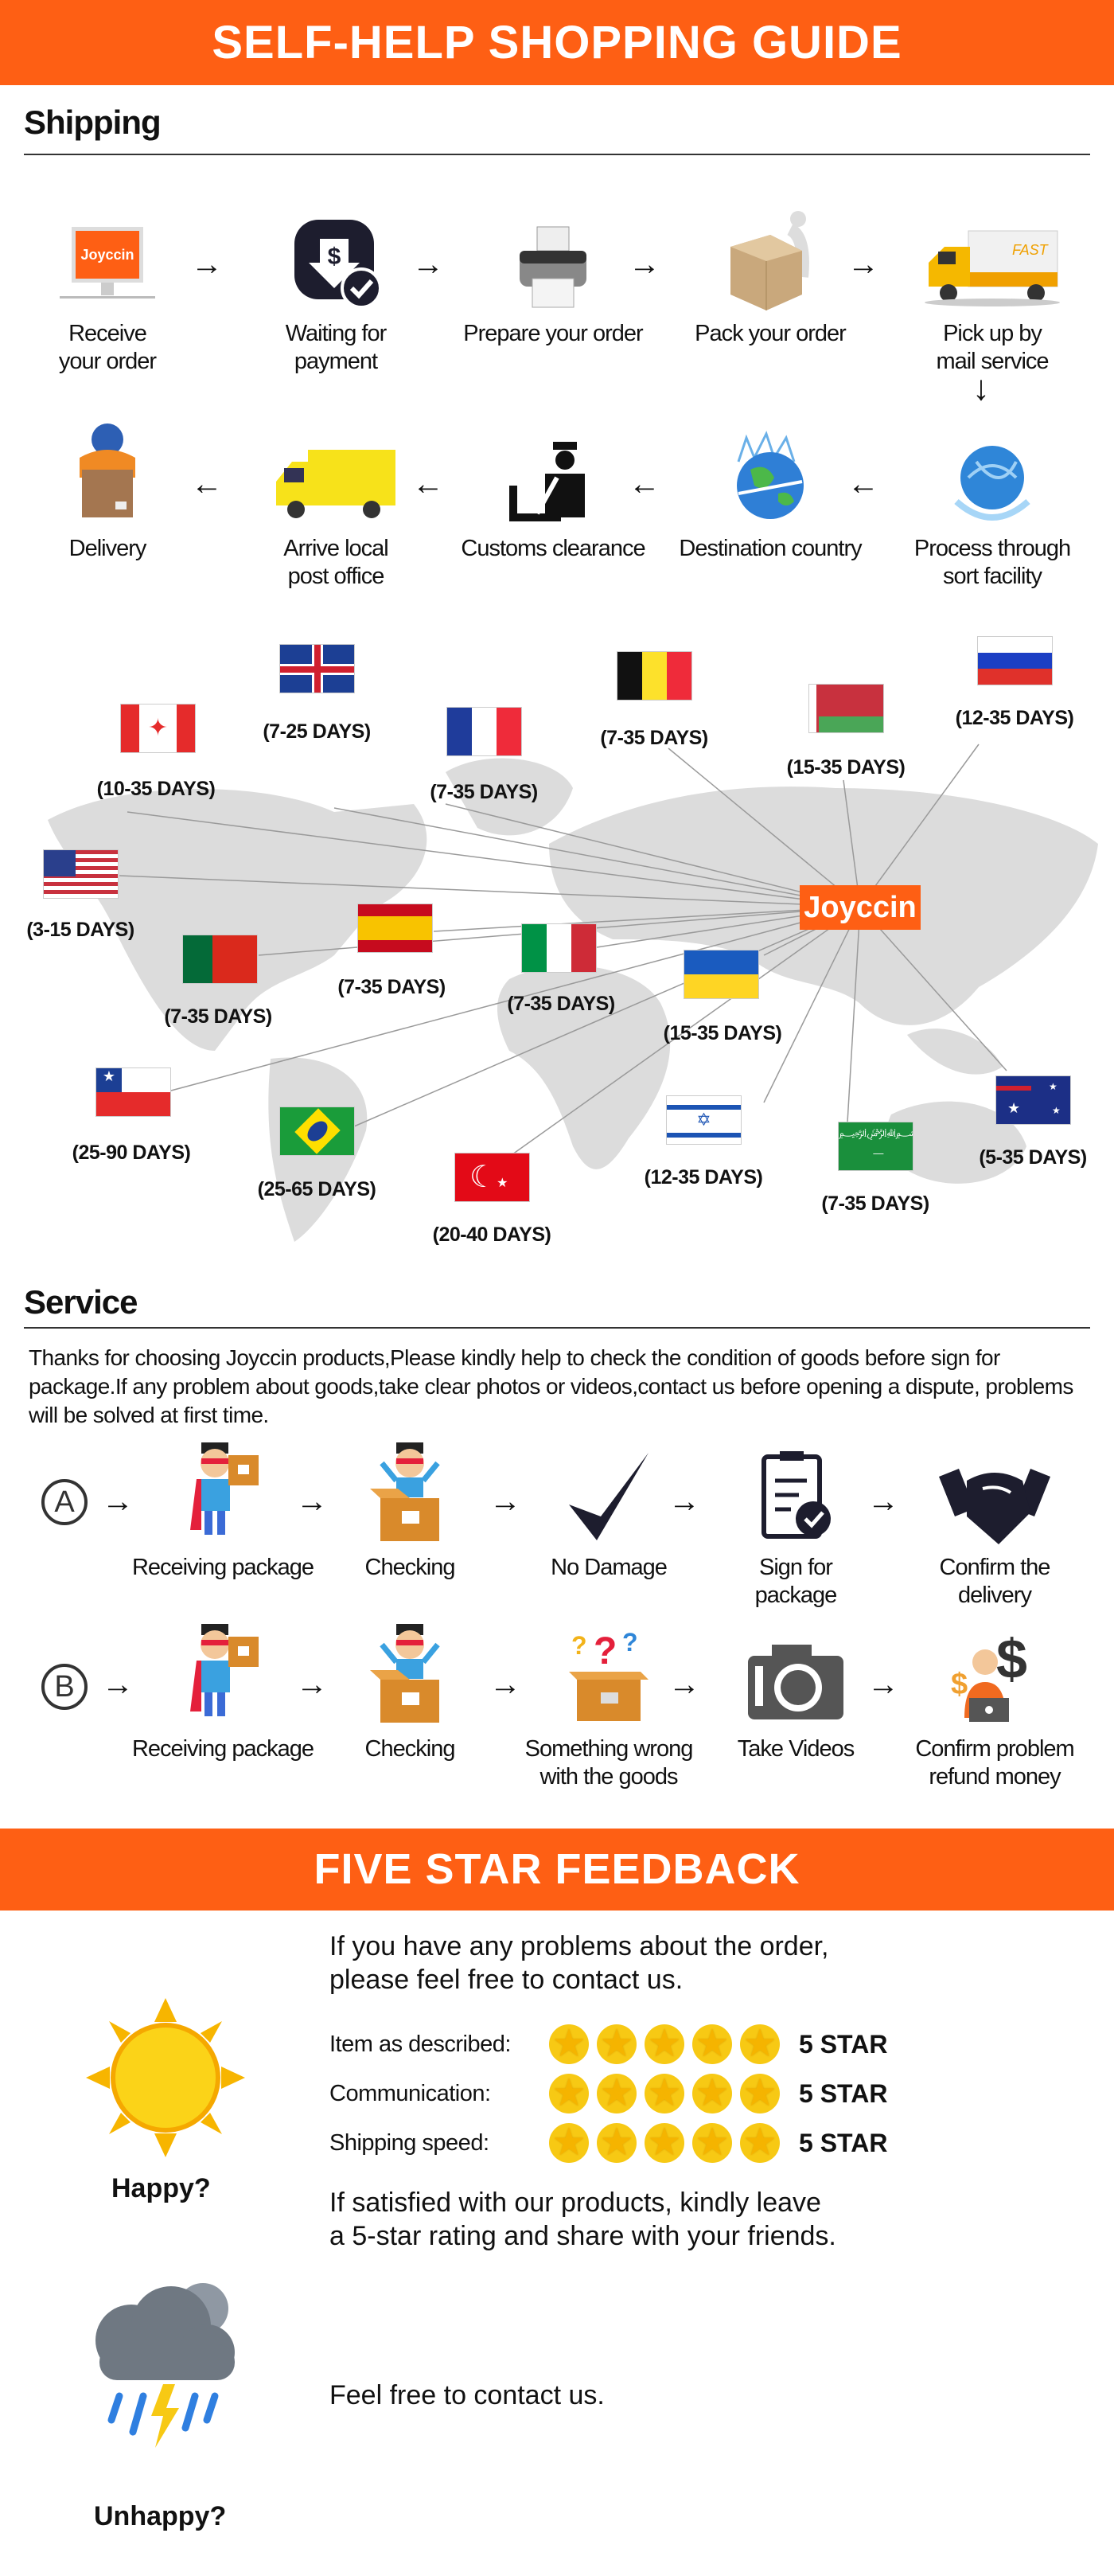  Describe the element at coordinates (992, 562) in the screenshot. I see `step-label: Process through sort facility` at that location.